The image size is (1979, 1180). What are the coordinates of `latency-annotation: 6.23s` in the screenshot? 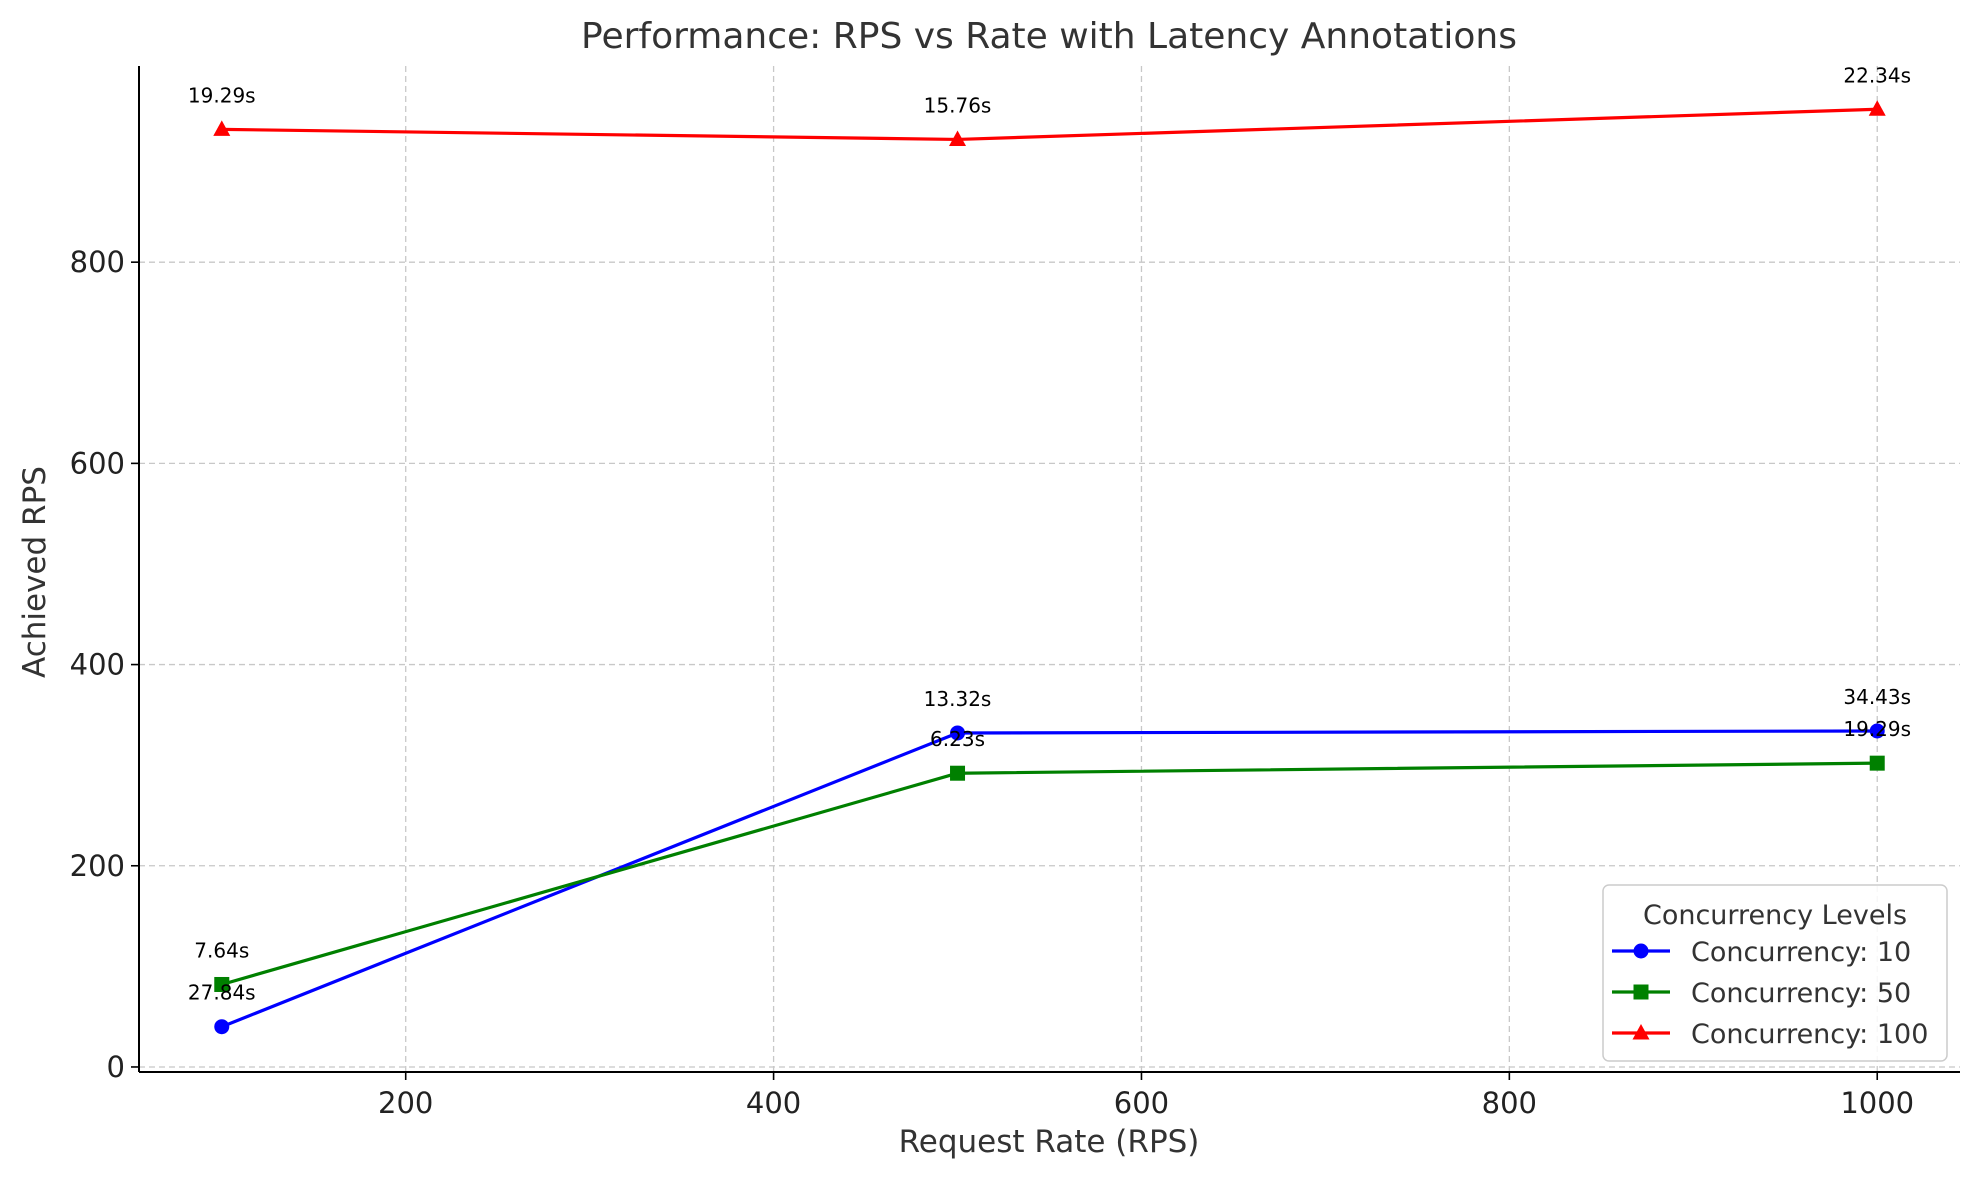 It's located at (957, 739).